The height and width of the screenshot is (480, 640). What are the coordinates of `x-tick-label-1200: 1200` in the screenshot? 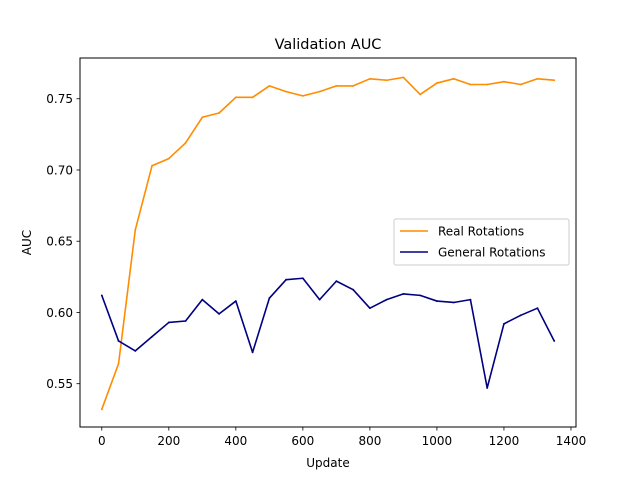 It's located at (504, 441).